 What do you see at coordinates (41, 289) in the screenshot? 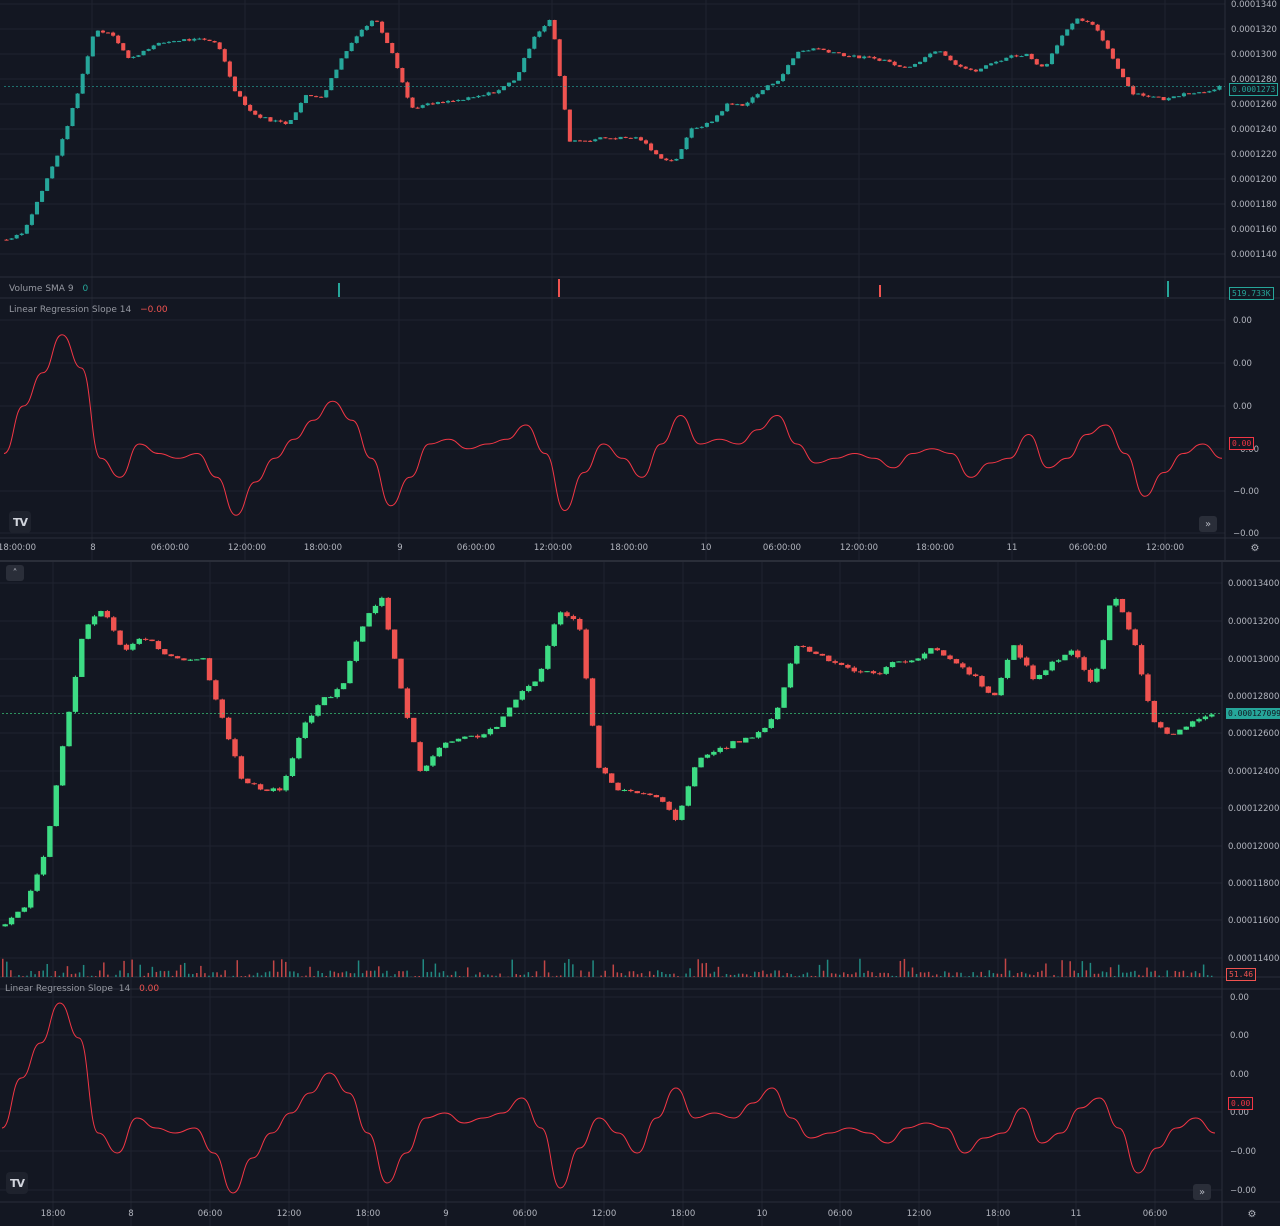
I see `volume-legend-label: Volume SMA 9` at bounding box center [41, 289].